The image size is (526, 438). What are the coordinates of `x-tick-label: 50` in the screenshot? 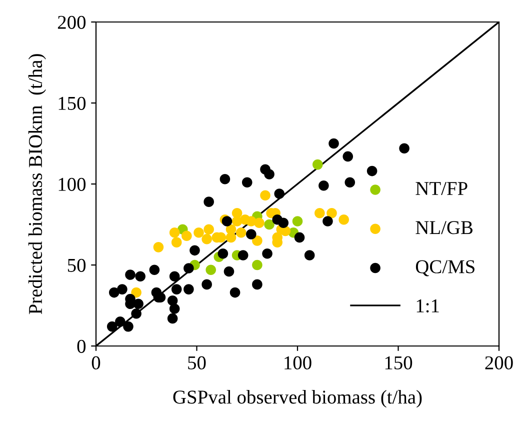 It's located at (197, 363).